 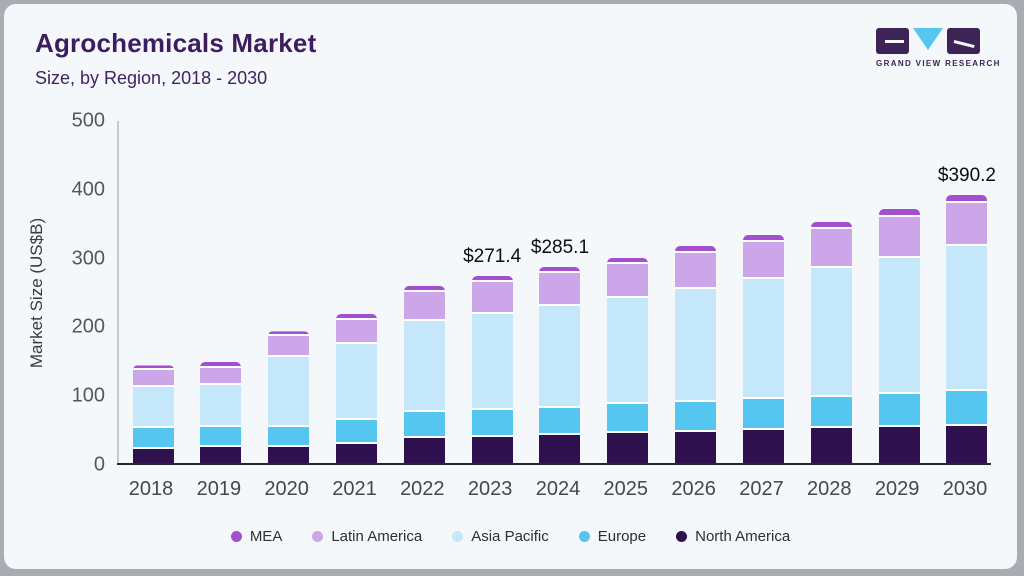 I want to click on y-tick-label: 500, so click(x=88, y=120).